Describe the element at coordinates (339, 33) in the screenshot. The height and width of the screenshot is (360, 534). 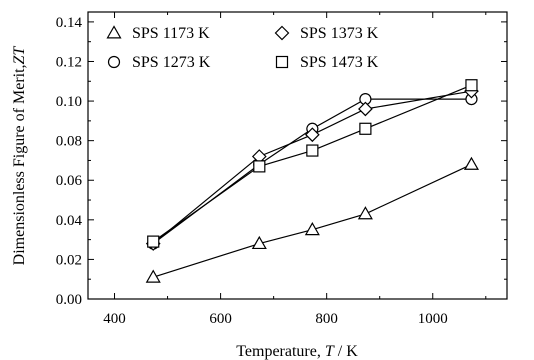
I see `legend-label: SPS 1373 K` at that location.